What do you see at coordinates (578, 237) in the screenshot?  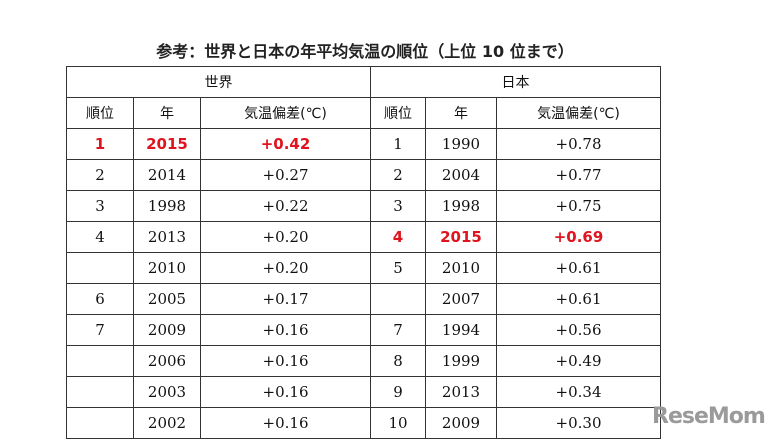 I see `table-cell: +0.69` at bounding box center [578, 237].